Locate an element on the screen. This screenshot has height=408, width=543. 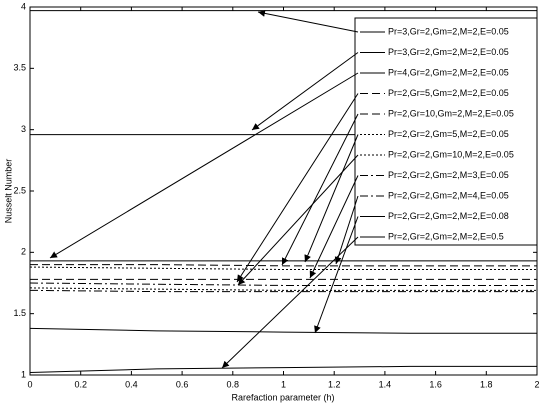
x-tick-label: 0.8 is located at coordinates (233, 384).